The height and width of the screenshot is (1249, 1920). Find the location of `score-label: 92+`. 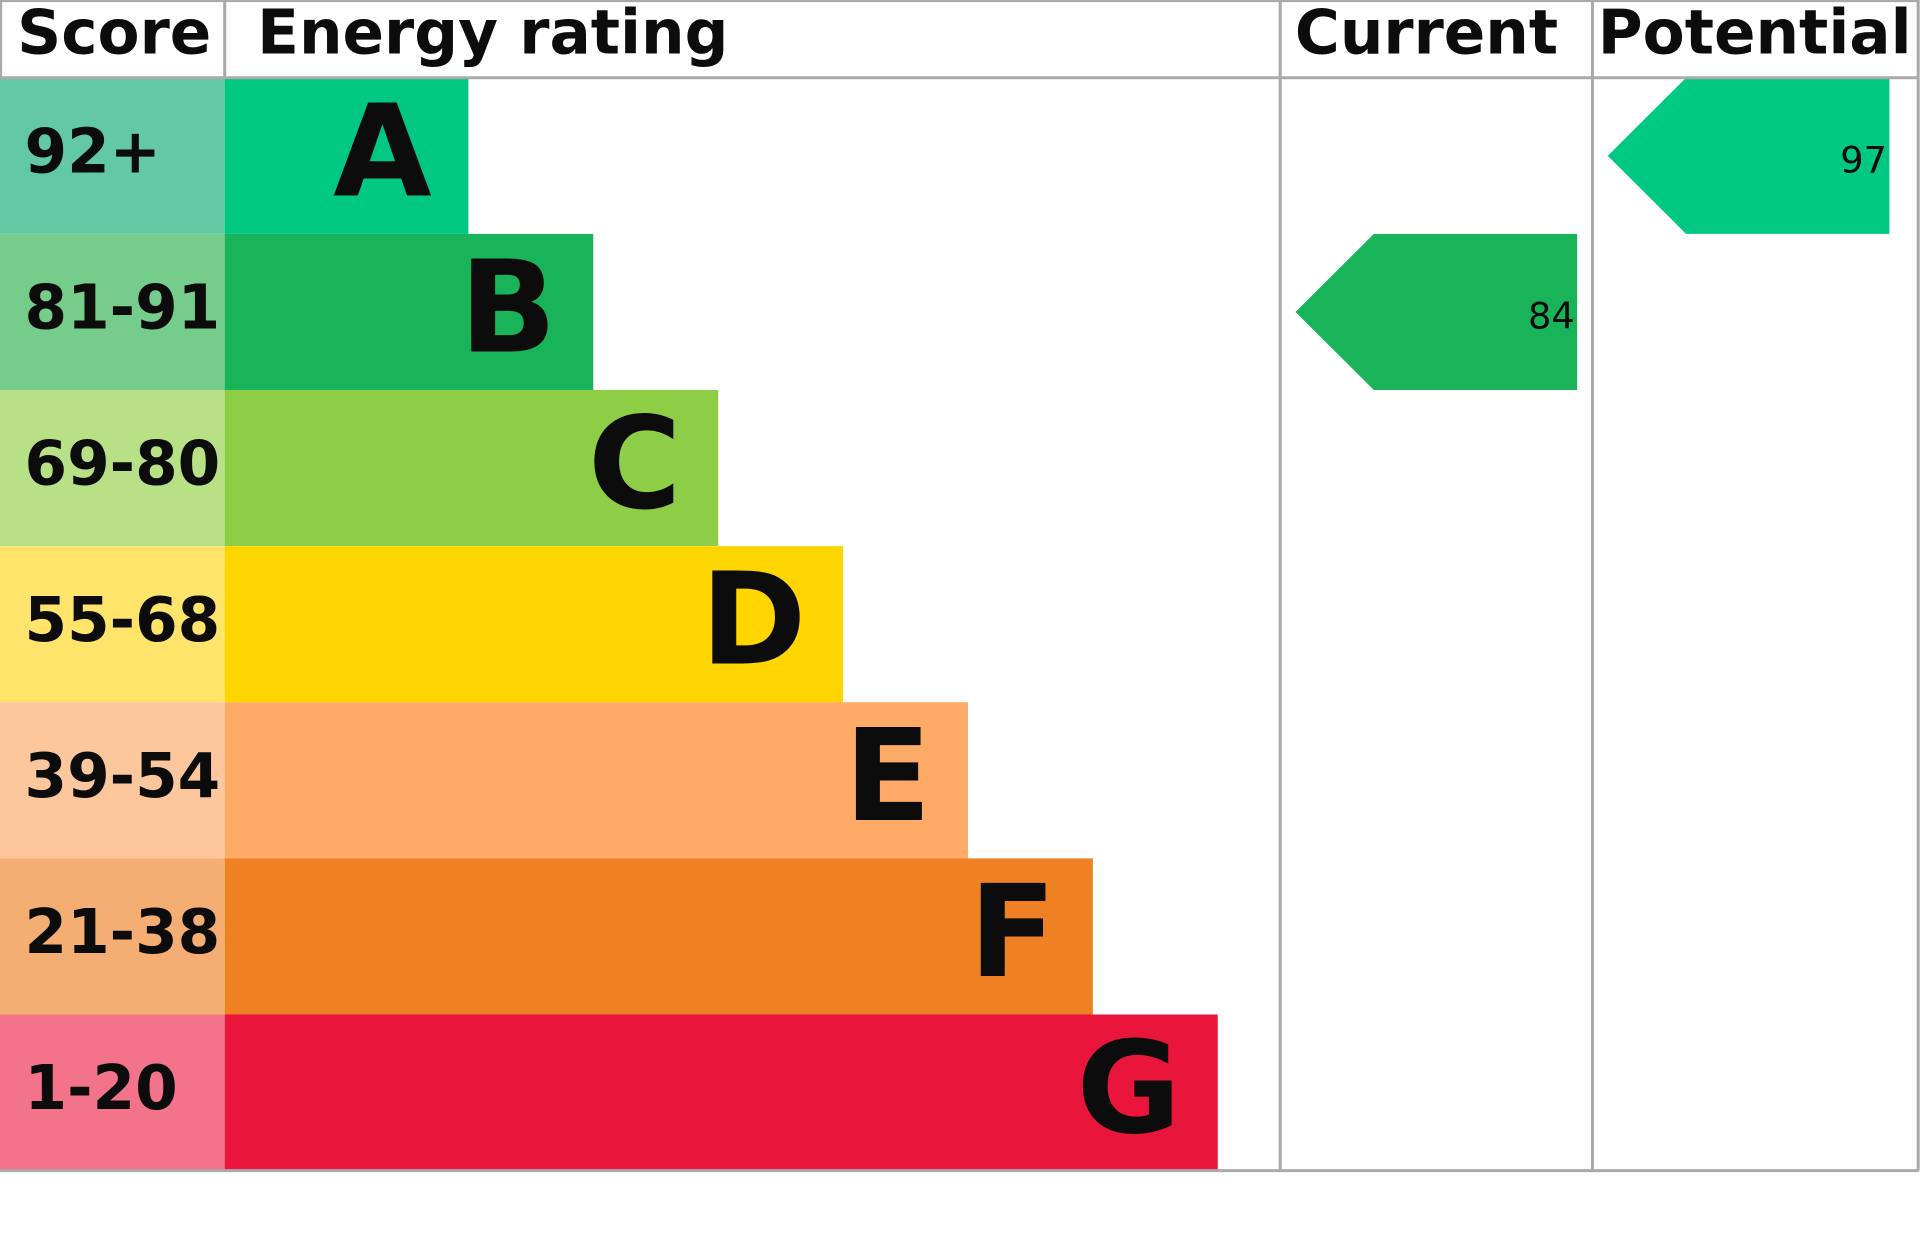

score-label: 92+ is located at coordinates (92, 151).